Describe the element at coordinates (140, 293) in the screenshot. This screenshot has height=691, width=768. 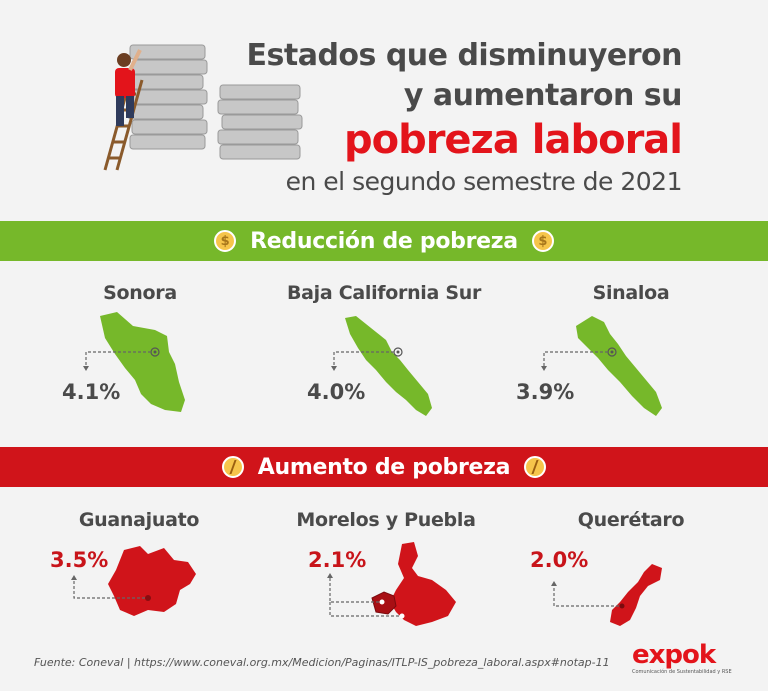
I see `state-name-sonora: Sonora` at that location.